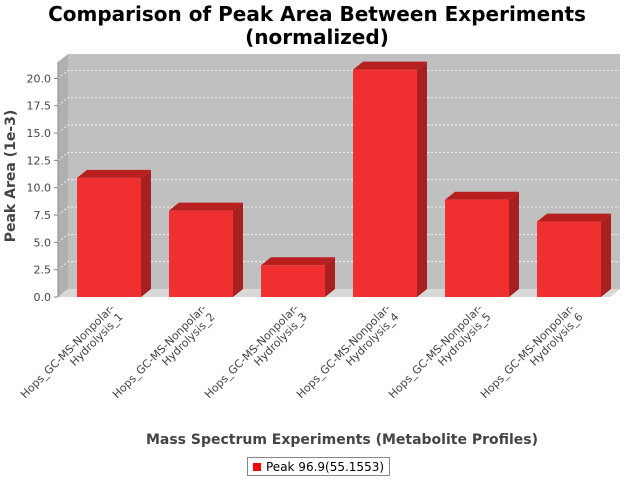 The height and width of the screenshot is (480, 640). What do you see at coordinates (39, 188) in the screenshot?
I see `y-tick-label: 10.0` at bounding box center [39, 188].